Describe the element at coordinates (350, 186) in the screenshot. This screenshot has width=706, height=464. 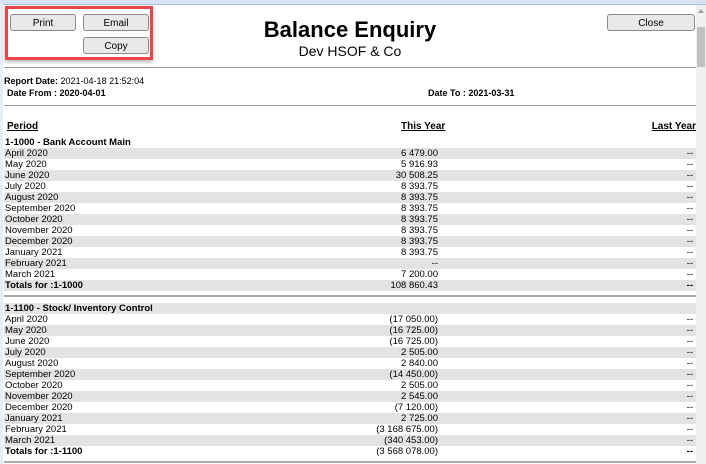
I see `table-row: July 2020 8 393.75 --` at that location.